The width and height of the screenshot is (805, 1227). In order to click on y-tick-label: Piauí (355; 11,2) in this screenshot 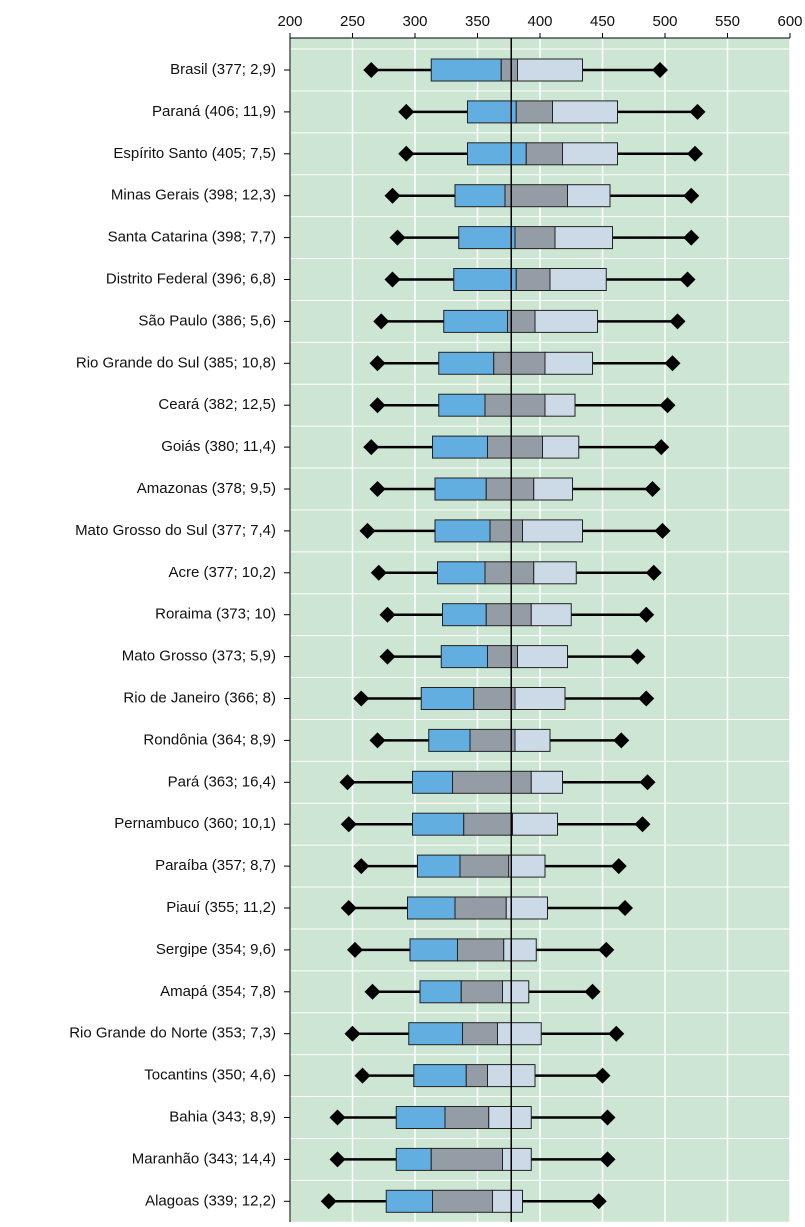, I will do `click(221, 907)`.